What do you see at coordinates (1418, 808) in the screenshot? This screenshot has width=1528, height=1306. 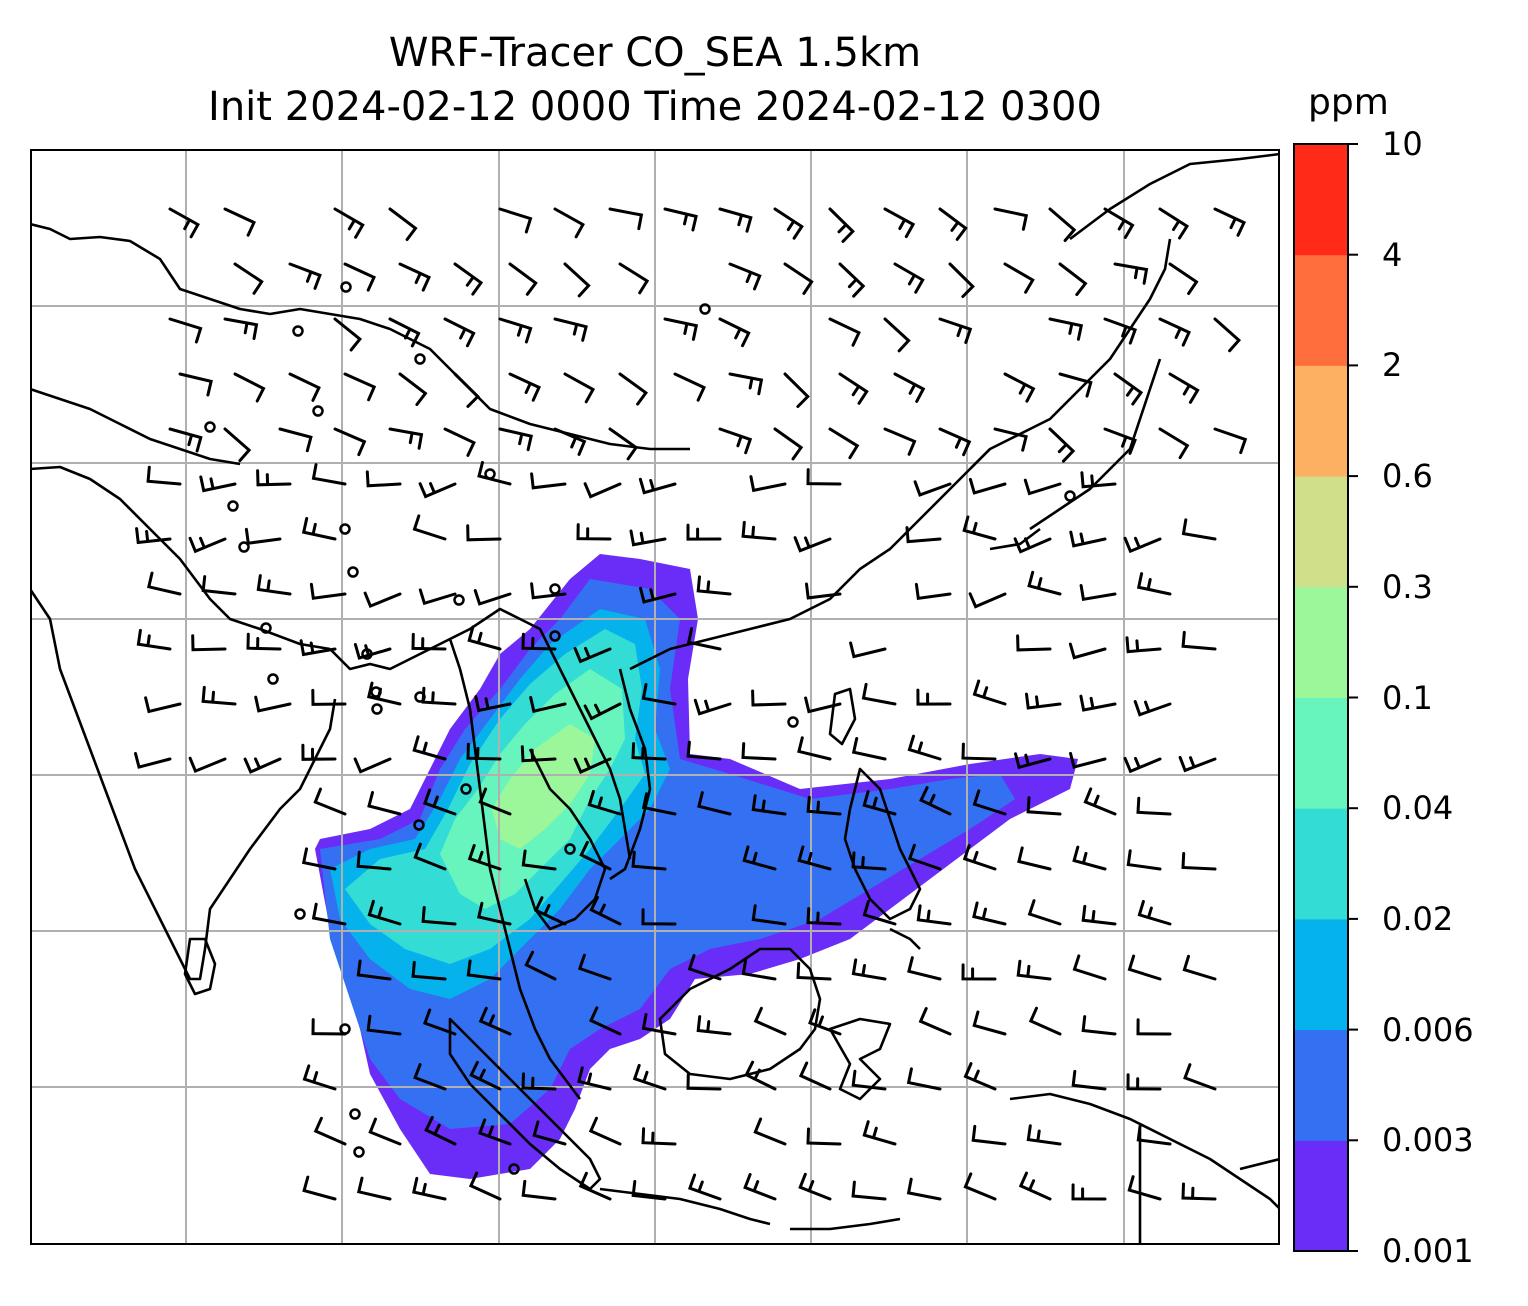 I see `colorbar-tick-label: 0.04` at bounding box center [1418, 808].